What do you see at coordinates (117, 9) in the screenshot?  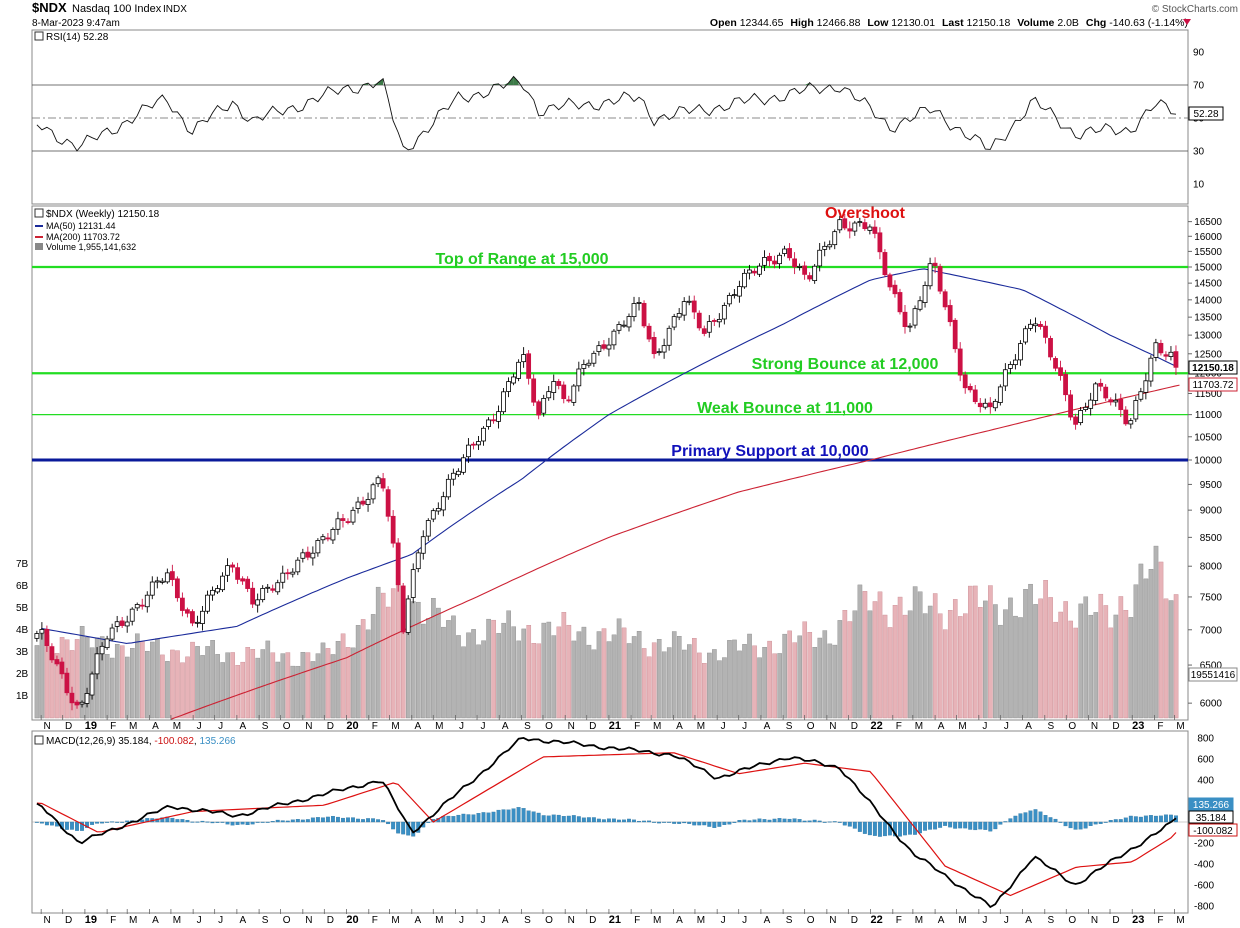 I see `index-name: Nasdaq 100 Index` at bounding box center [117, 9].